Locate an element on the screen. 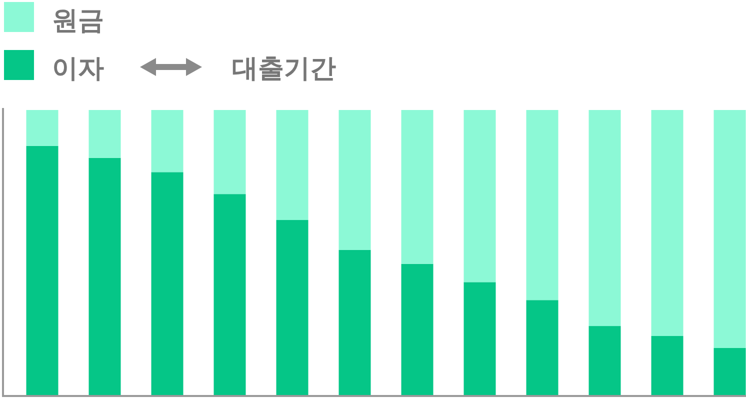 This screenshot has width=746, height=398. legend-label: 원금 is located at coordinates (78, 21).